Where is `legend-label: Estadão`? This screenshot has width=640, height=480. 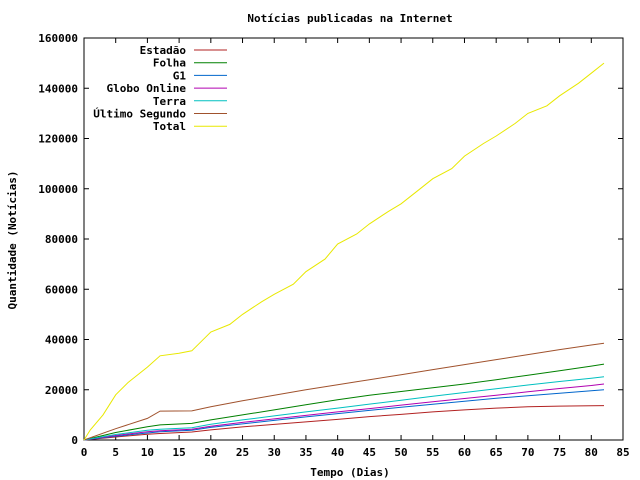 legend-label: Estadão is located at coordinates (163, 50).